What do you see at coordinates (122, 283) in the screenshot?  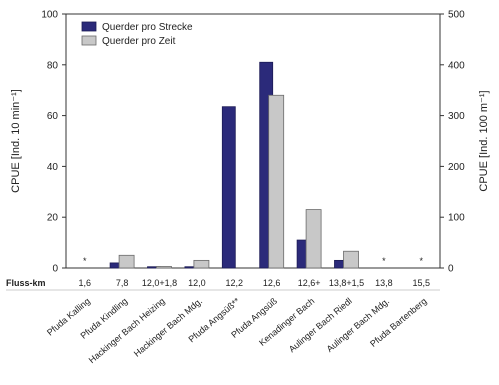 I see `fluss-km-value: 7,8` at bounding box center [122, 283].